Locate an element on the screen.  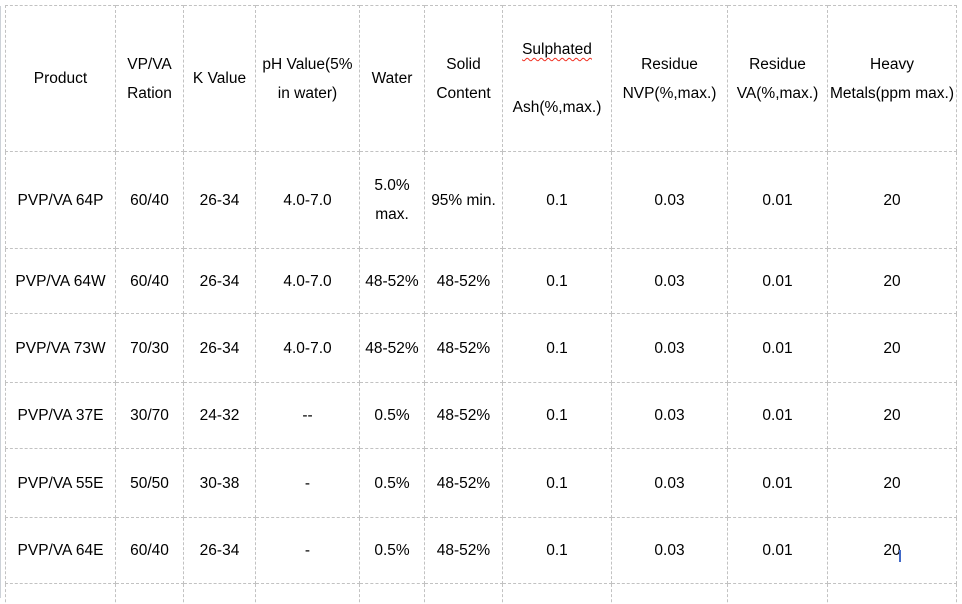
table-cell: 5.0% max. is located at coordinates (392, 200).